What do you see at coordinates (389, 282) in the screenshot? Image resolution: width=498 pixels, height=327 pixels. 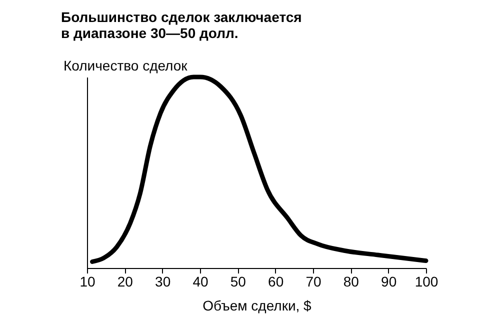 I see `x-tick-label: 90` at bounding box center [389, 282].